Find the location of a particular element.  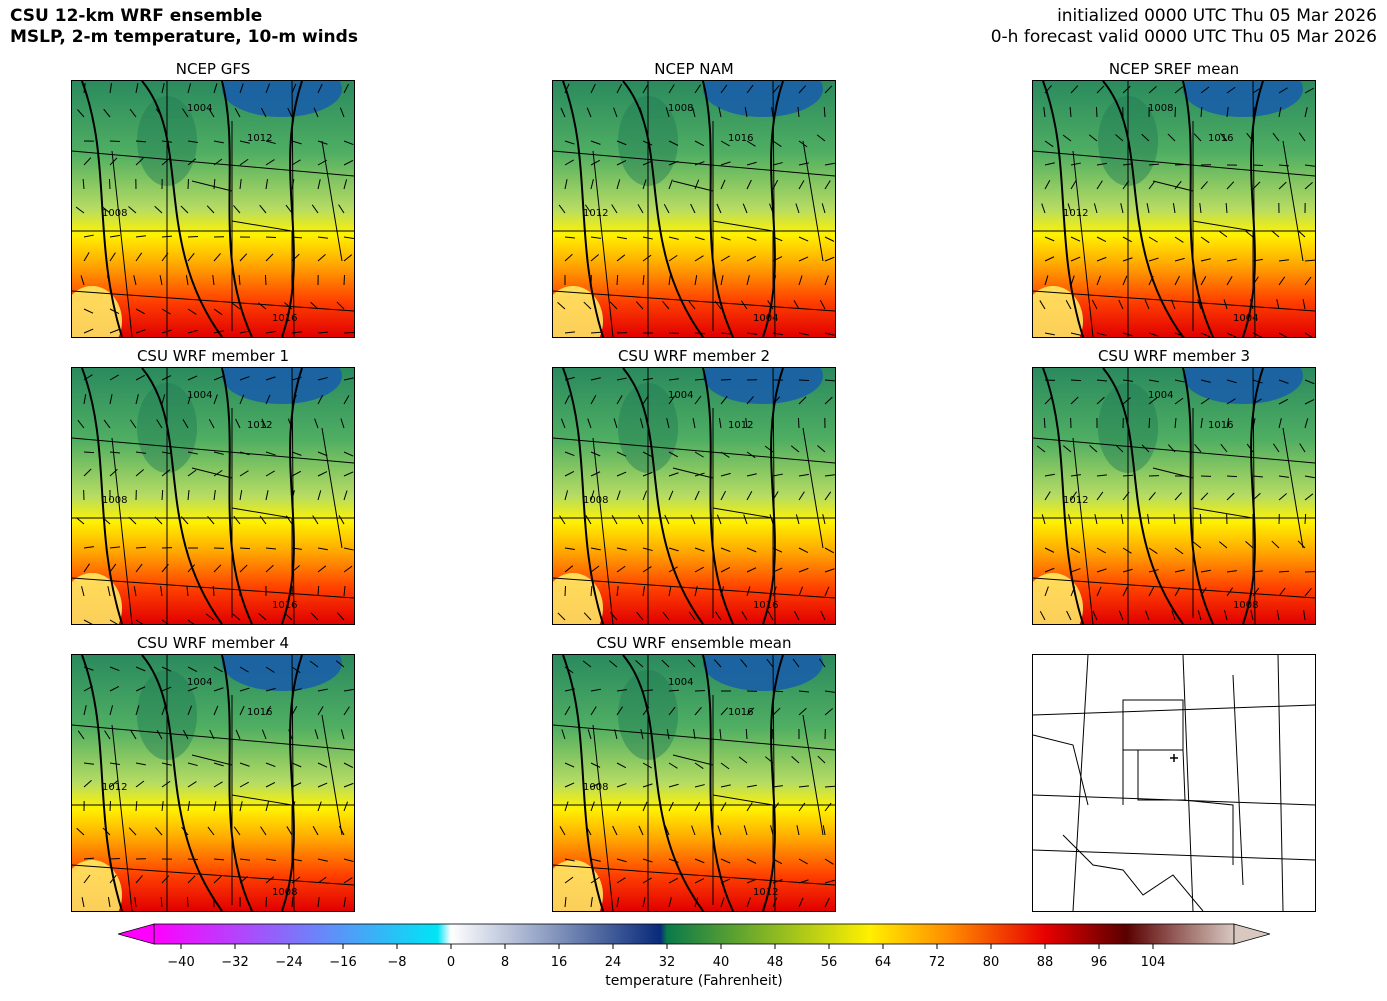

weather-map: 1004 1008 1012 1016 is located at coordinates (694, 496).